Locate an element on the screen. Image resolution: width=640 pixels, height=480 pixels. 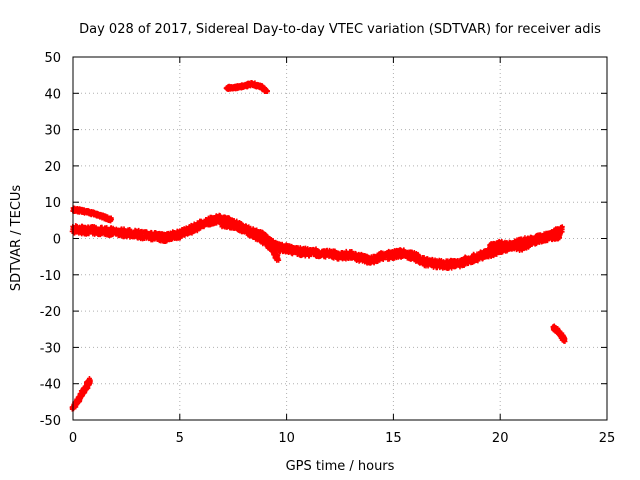
series-branch-end is located at coordinates (559, 333).